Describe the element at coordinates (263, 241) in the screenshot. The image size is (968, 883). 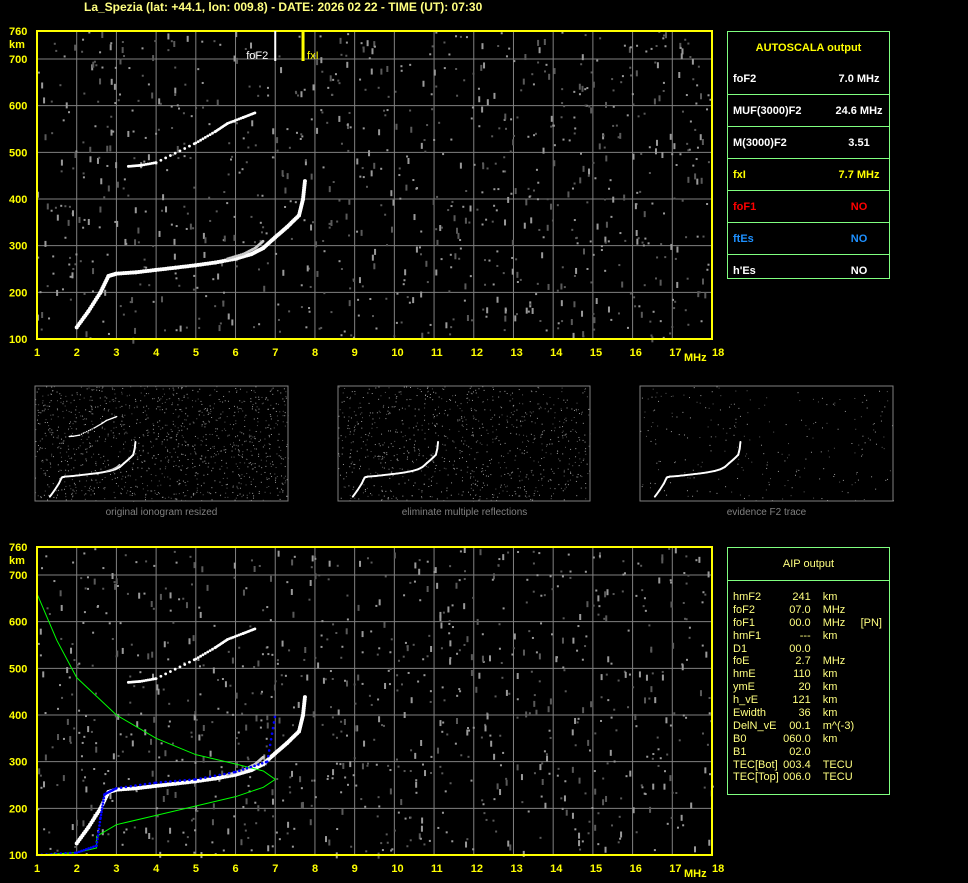
I see `x-trace-point` at that location.